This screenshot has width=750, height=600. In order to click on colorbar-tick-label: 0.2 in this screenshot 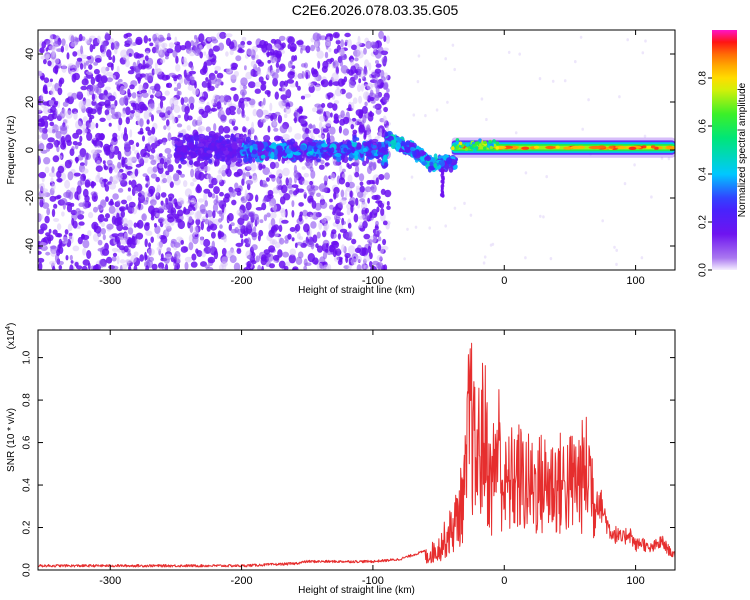, I will do `click(703, 222)`.